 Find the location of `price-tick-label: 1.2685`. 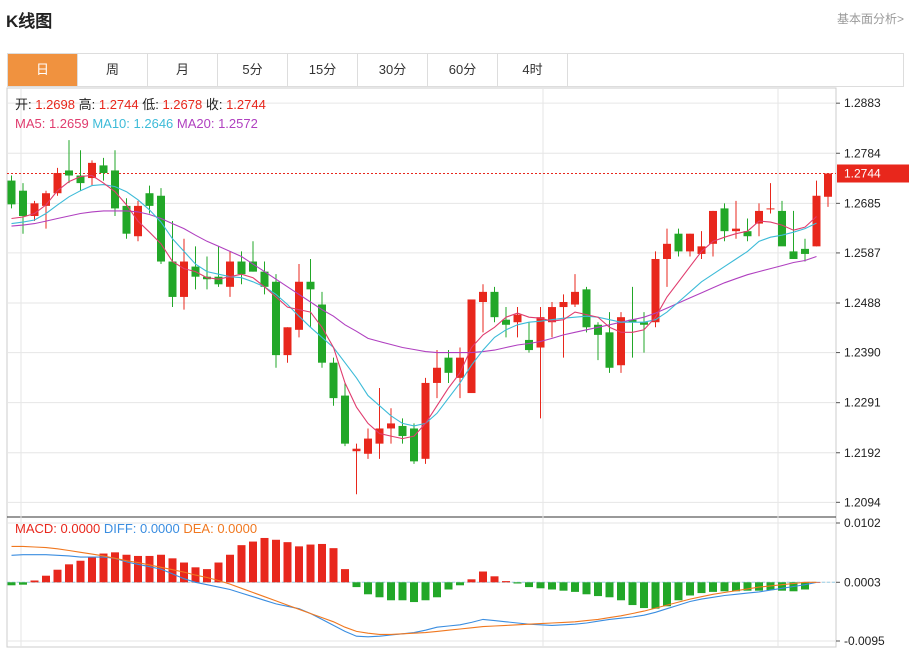

price-tick-label: 1.2685 is located at coordinates (862, 203).